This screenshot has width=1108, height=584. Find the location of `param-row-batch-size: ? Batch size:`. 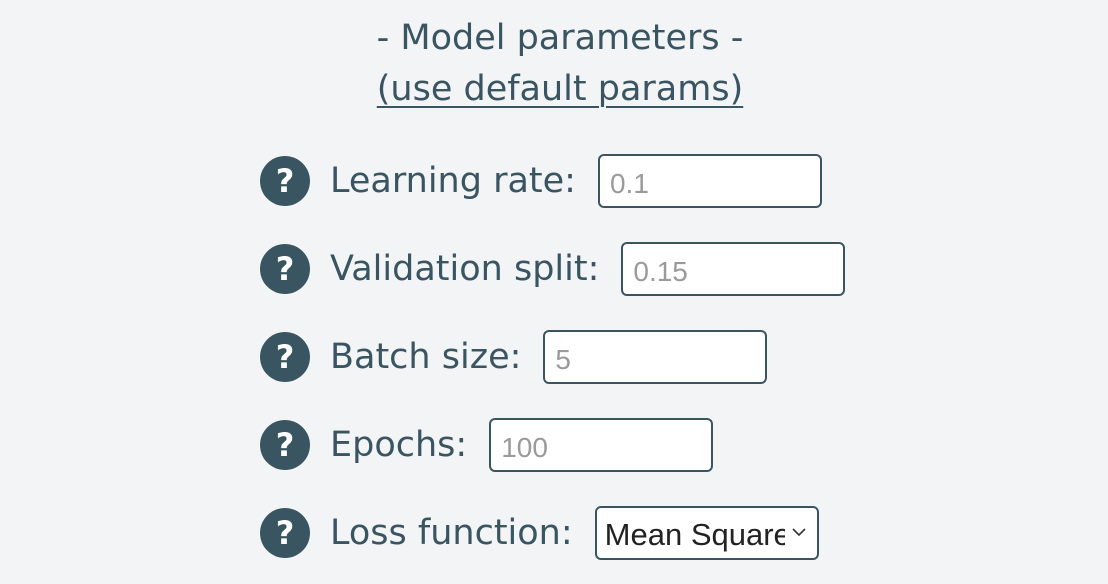

param-row-batch-size: ? Batch size: is located at coordinates (514, 357).